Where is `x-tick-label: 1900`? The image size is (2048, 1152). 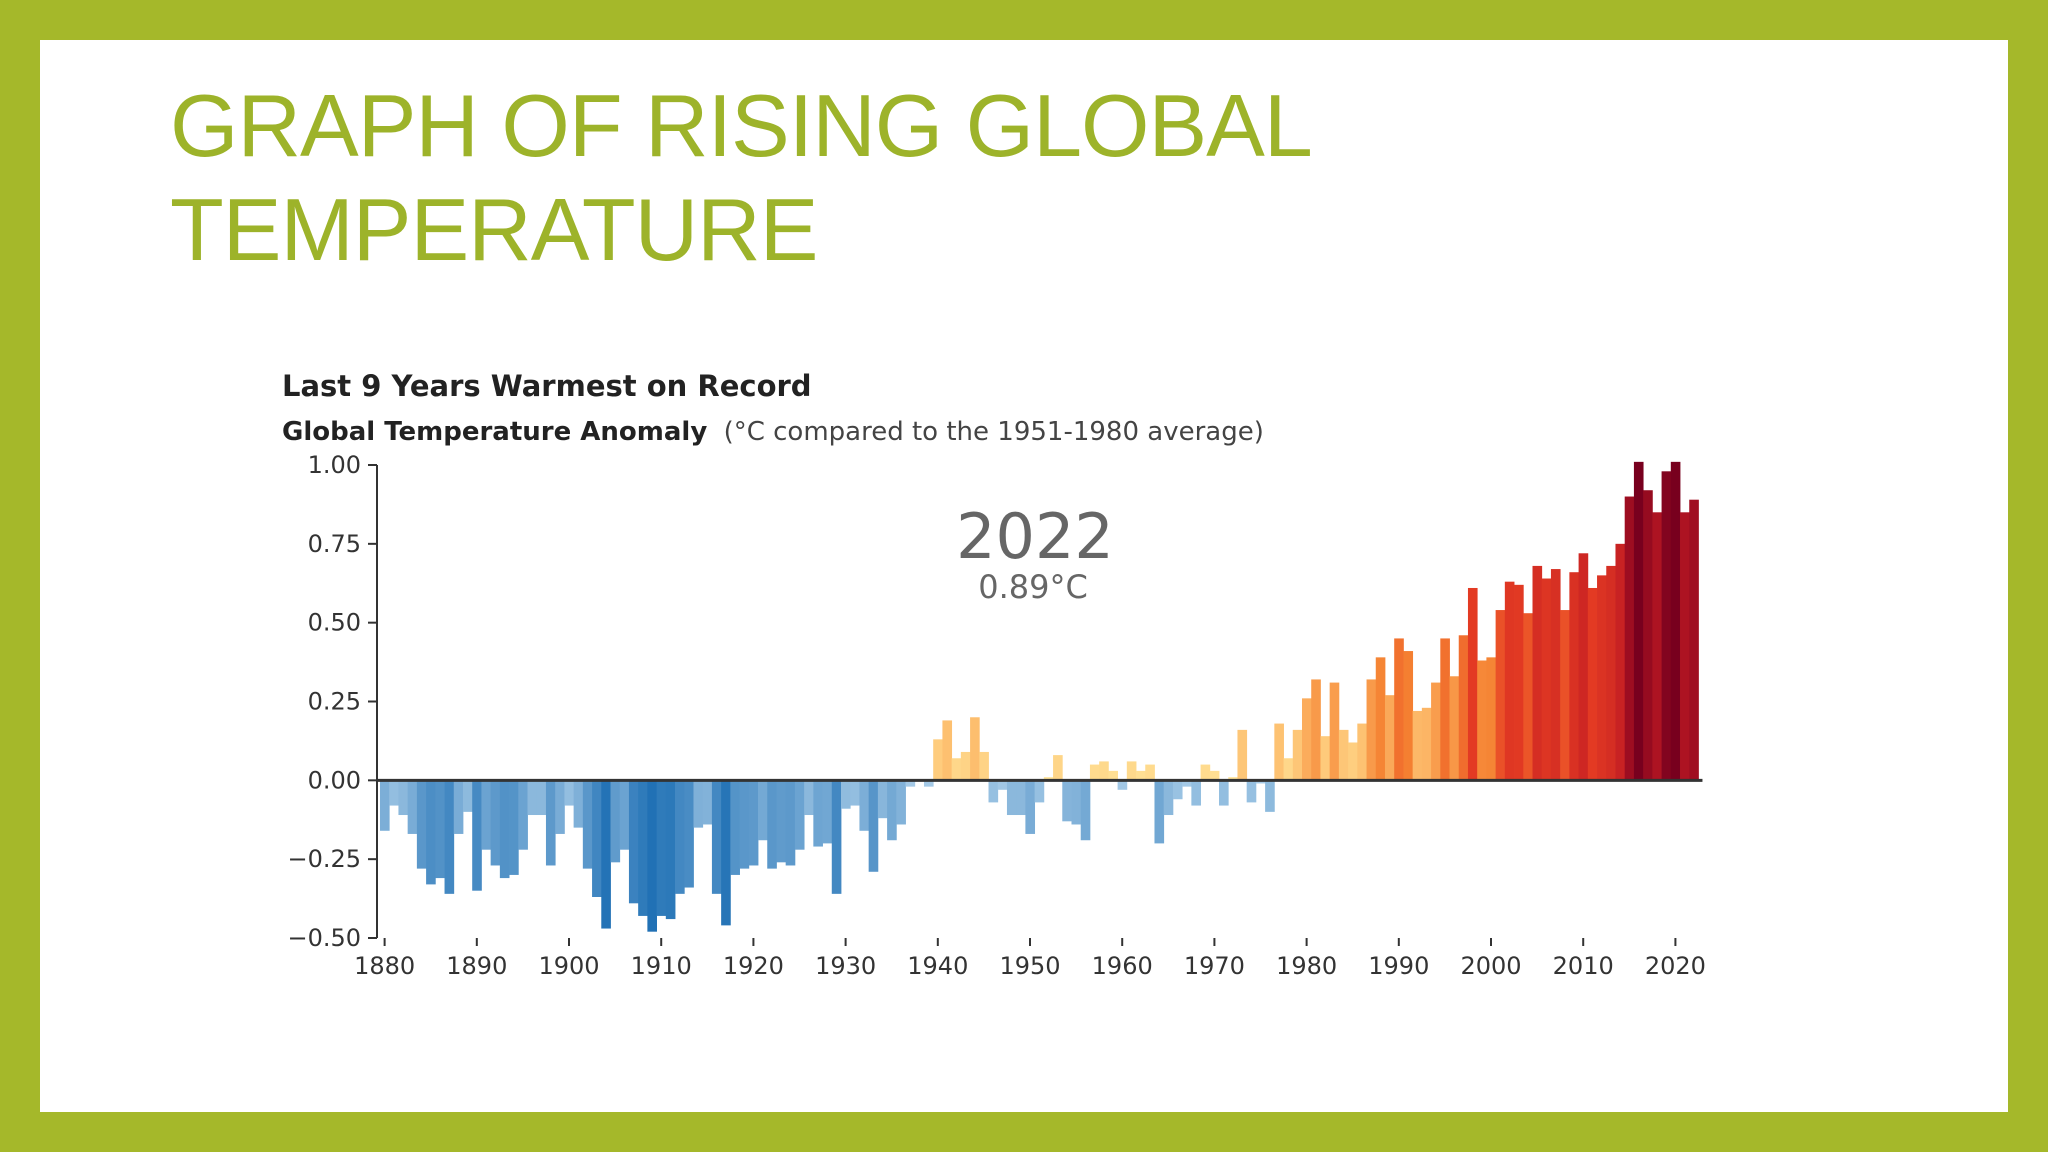 x-tick-label: 1900 is located at coordinates (568, 966).